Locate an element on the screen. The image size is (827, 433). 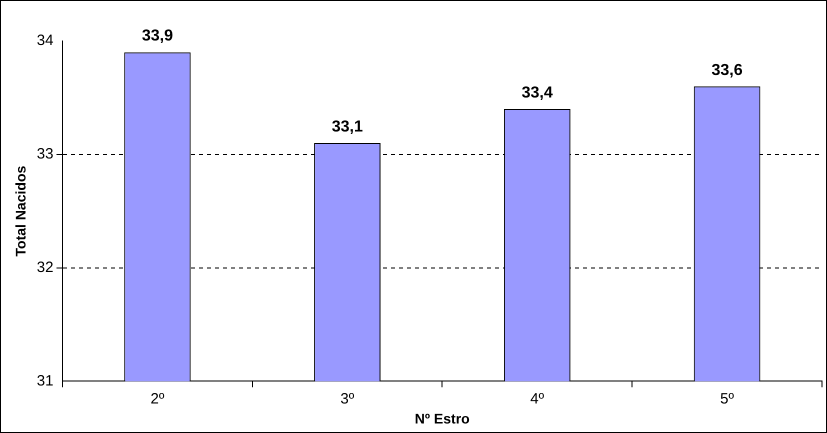
x-tick-label: 2º is located at coordinates (157, 399).